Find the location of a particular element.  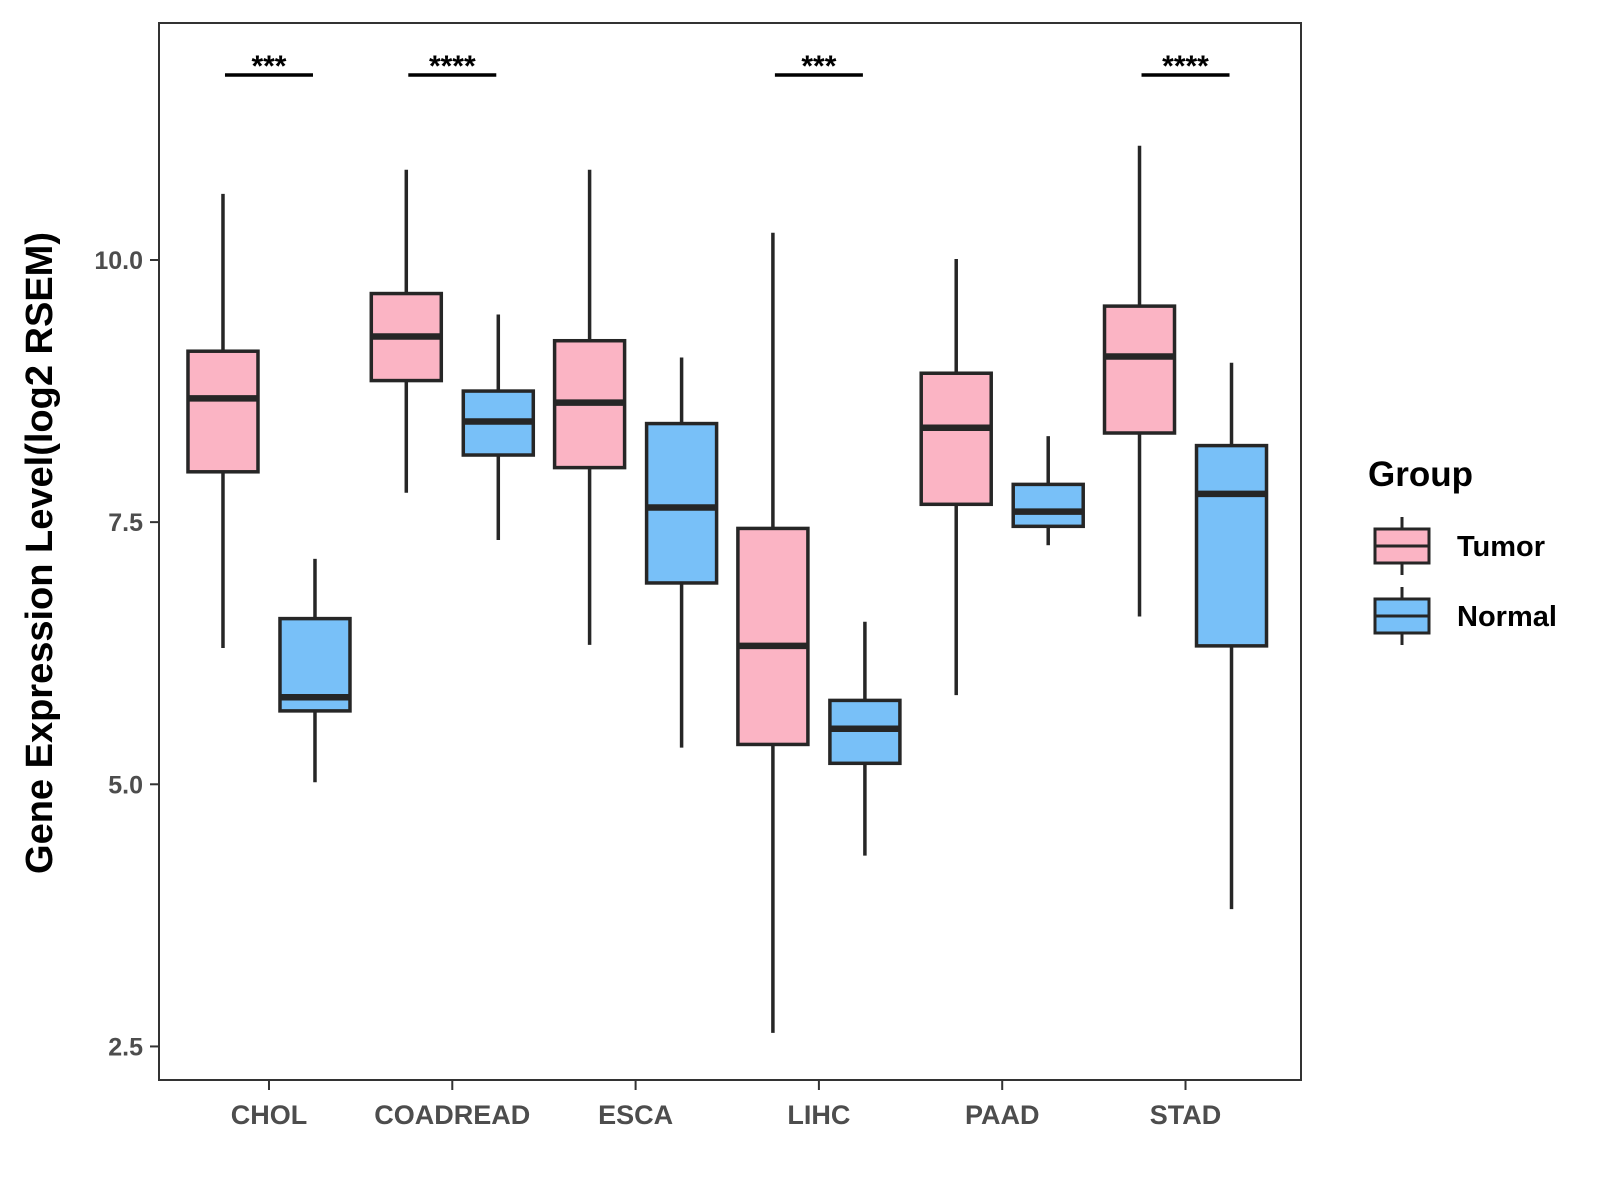

box-tumor-lihc is located at coordinates (773, 632).